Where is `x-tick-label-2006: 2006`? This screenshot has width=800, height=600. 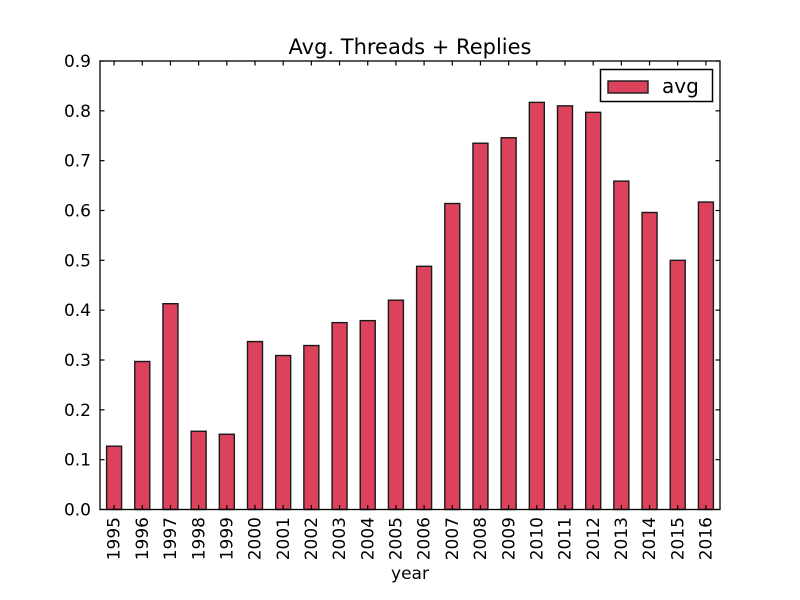 x-tick-label-2006: 2006 is located at coordinates (425, 538).